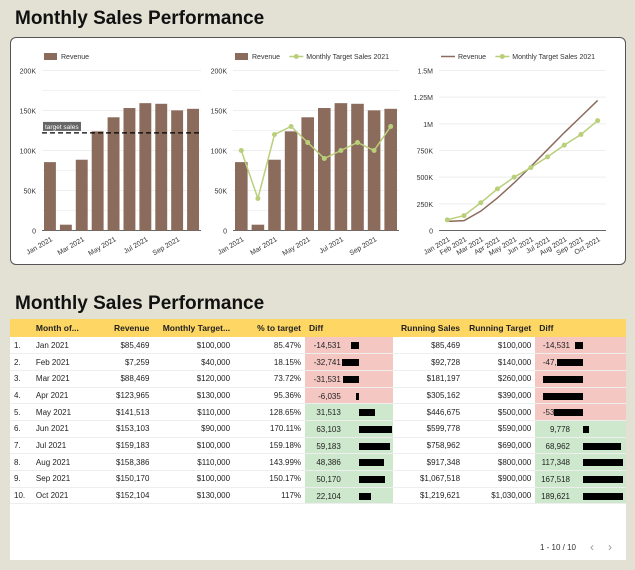  What do you see at coordinates (428, 125) in the screenshot?
I see `y-tick-label: 1M` at bounding box center [428, 125].